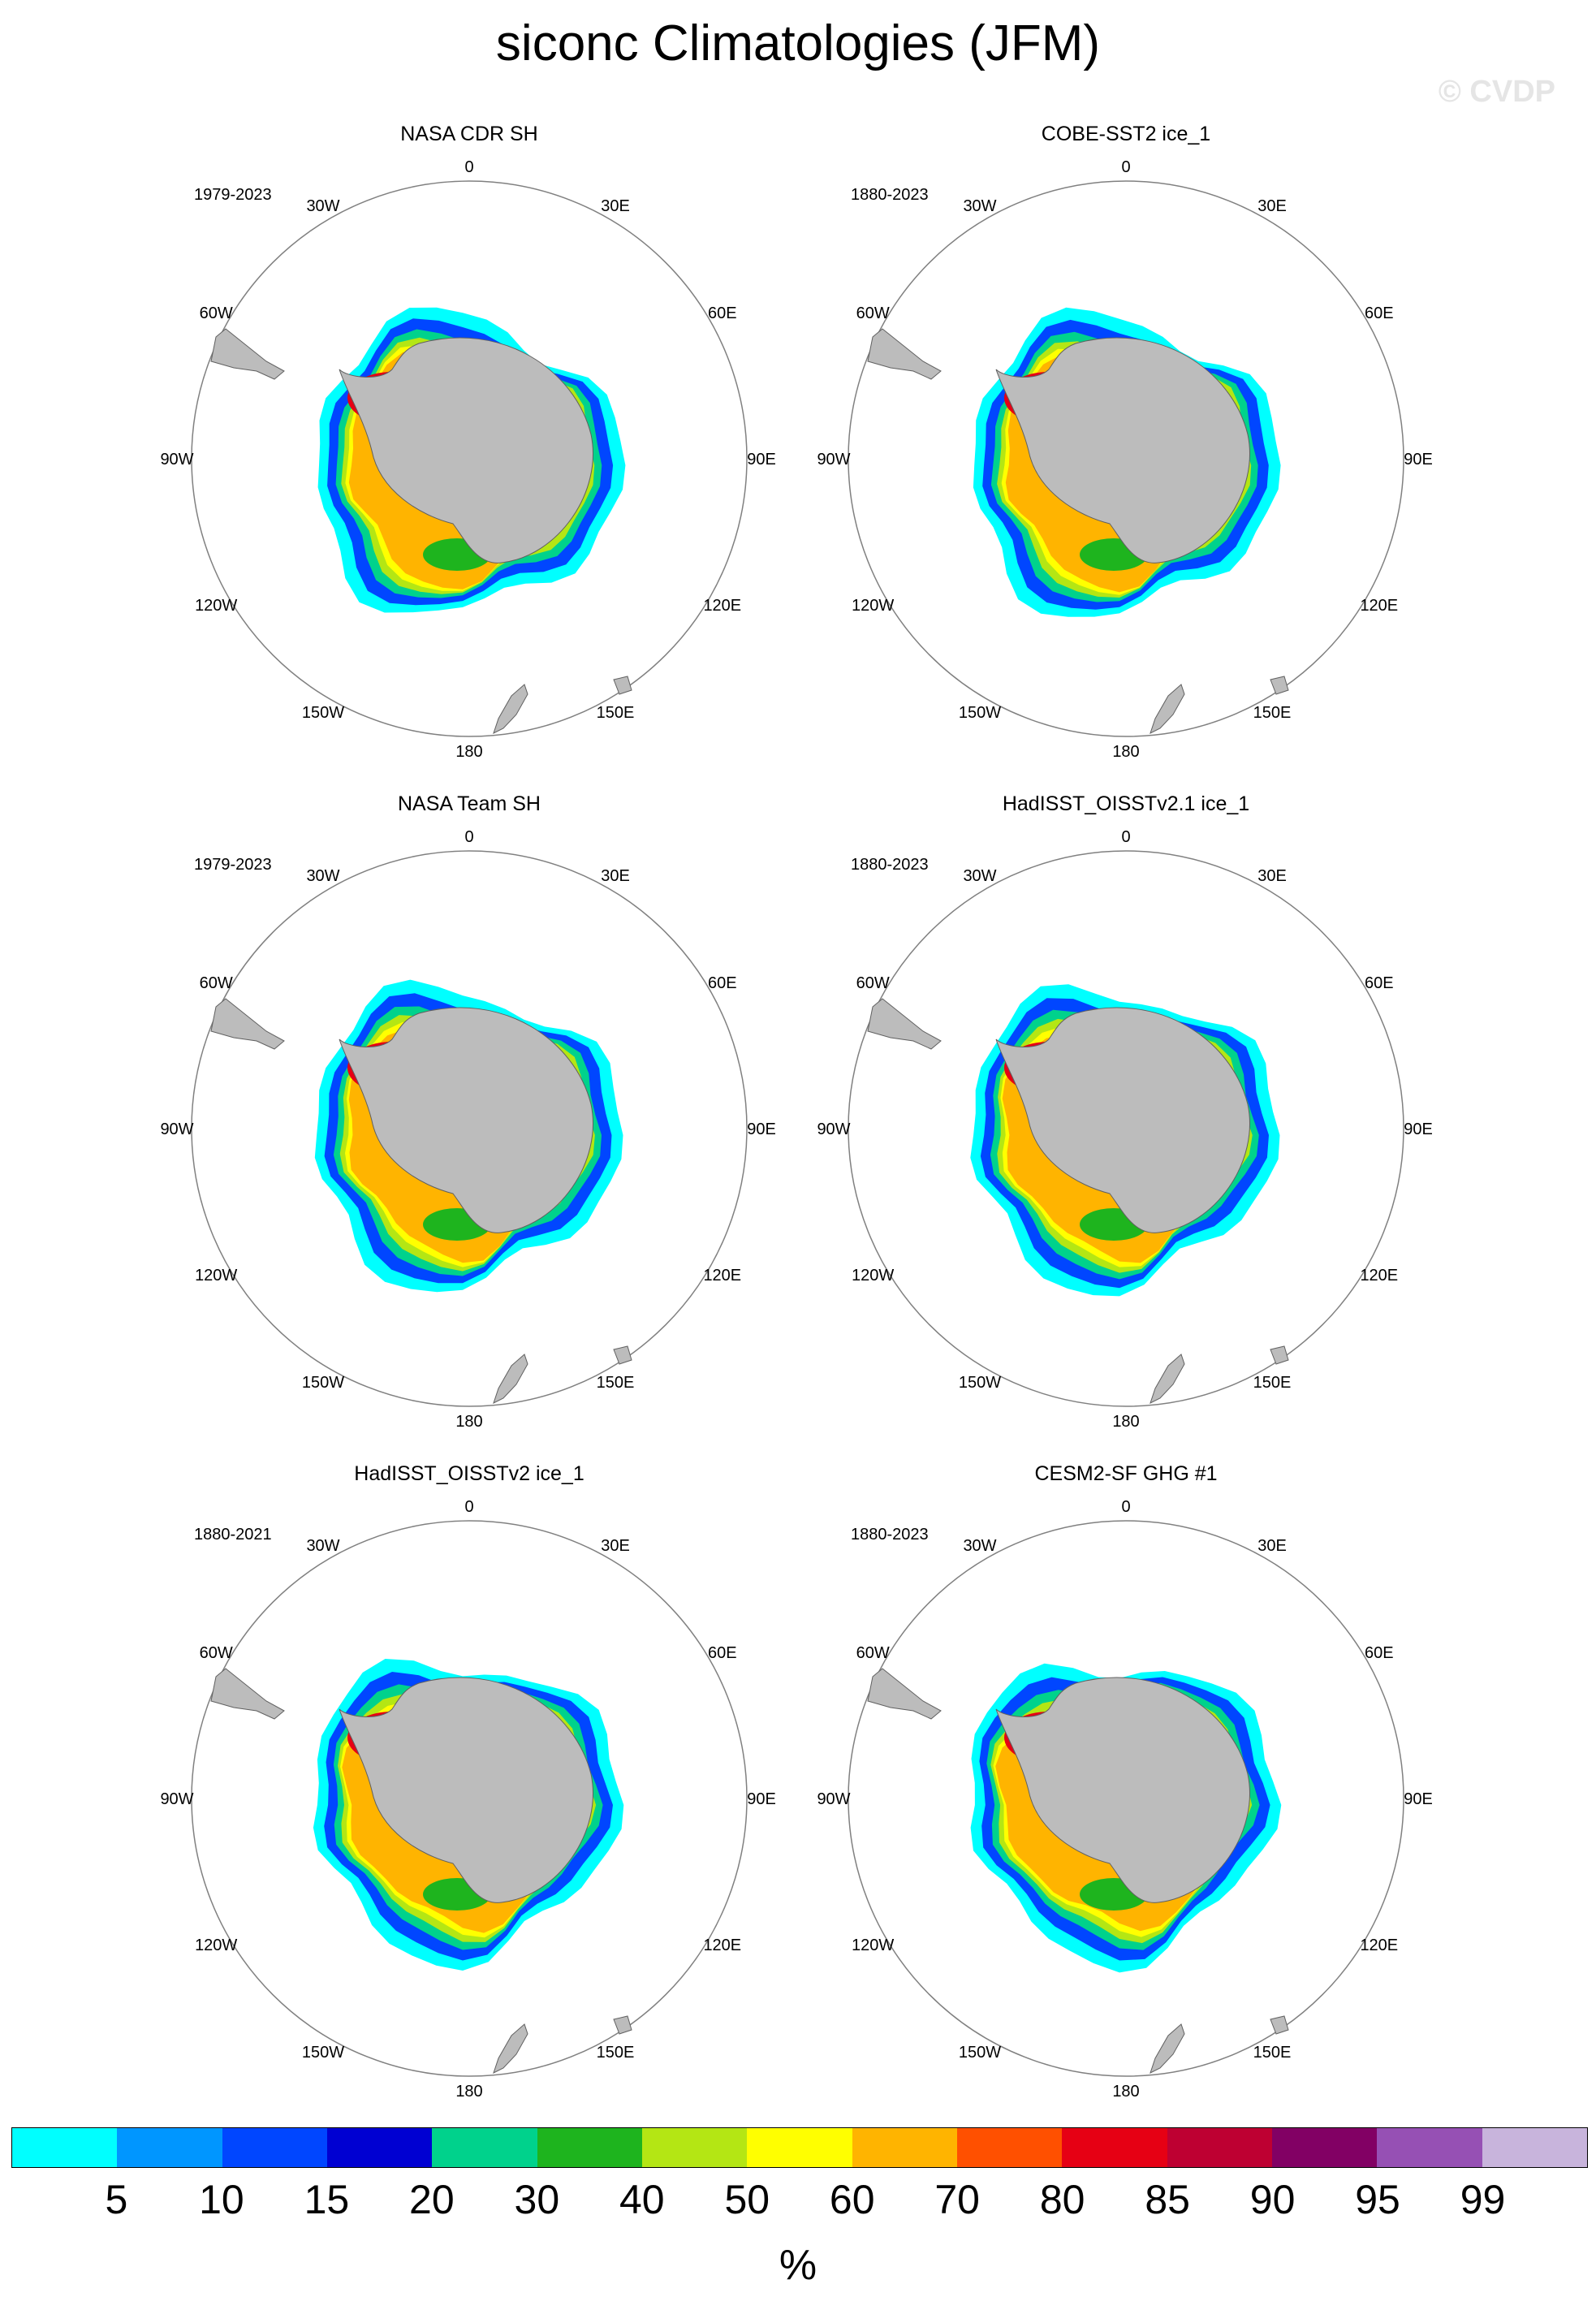 This screenshot has height=2310, width=1596. What do you see at coordinates (1272, 2199) in the screenshot?
I see `colorbar-tick-label: 90` at bounding box center [1272, 2199].